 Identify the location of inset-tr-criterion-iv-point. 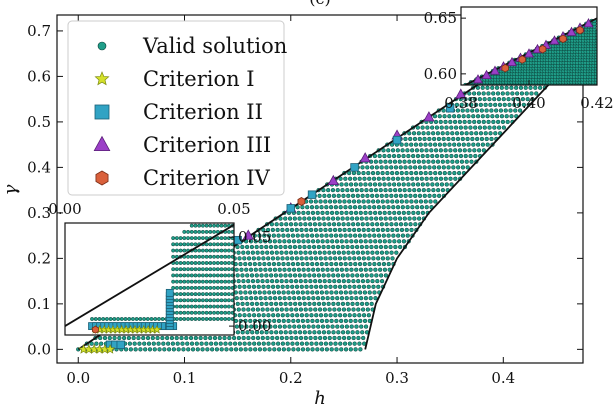
(580, 30).